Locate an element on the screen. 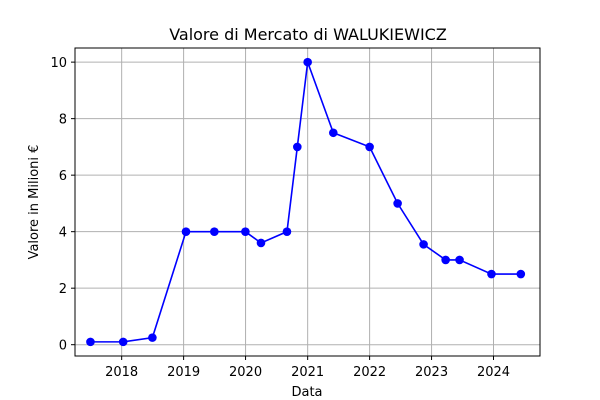 The height and width of the screenshot is (400, 600). y-tick-label: 6 is located at coordinates (63, 176).